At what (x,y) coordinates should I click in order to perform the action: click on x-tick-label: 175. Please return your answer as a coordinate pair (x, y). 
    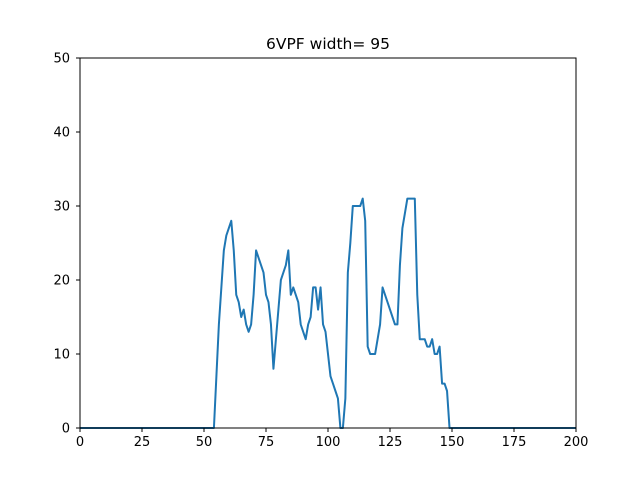
    Looking at the image, I should click on (514, 442).